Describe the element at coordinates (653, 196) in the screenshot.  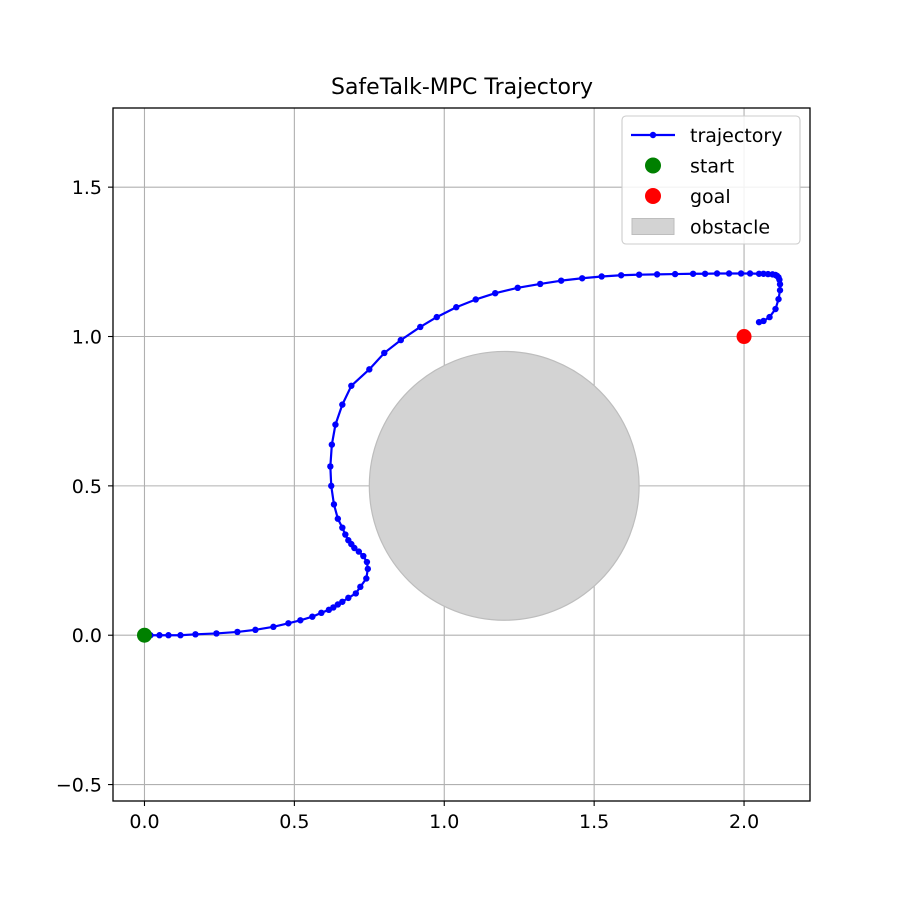
I see `legend-goal-marker` at that location.